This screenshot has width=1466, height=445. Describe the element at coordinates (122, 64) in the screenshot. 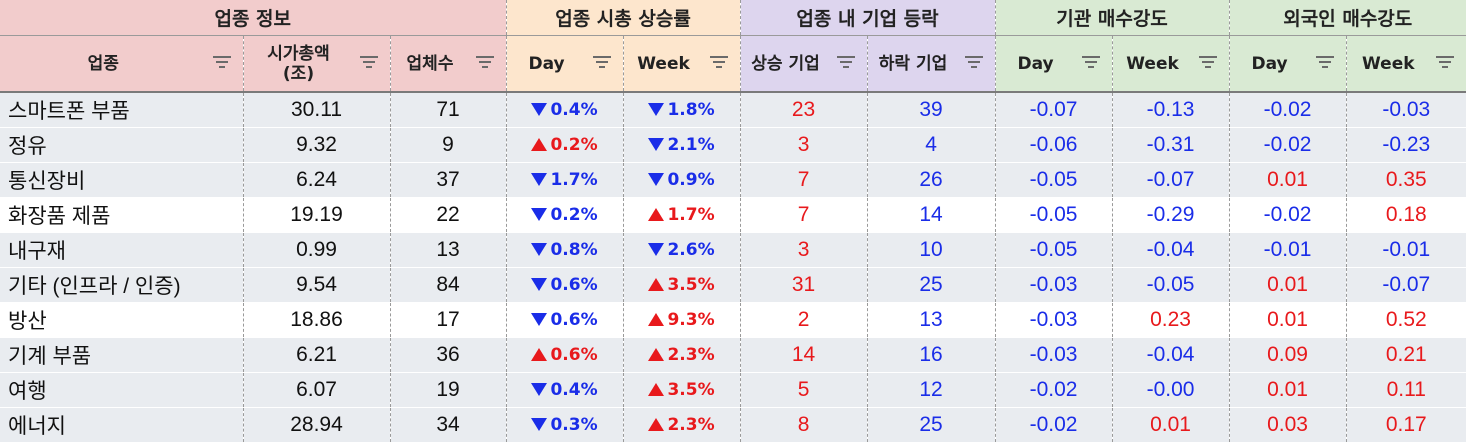

I see `col-sector: 업종` at that location.